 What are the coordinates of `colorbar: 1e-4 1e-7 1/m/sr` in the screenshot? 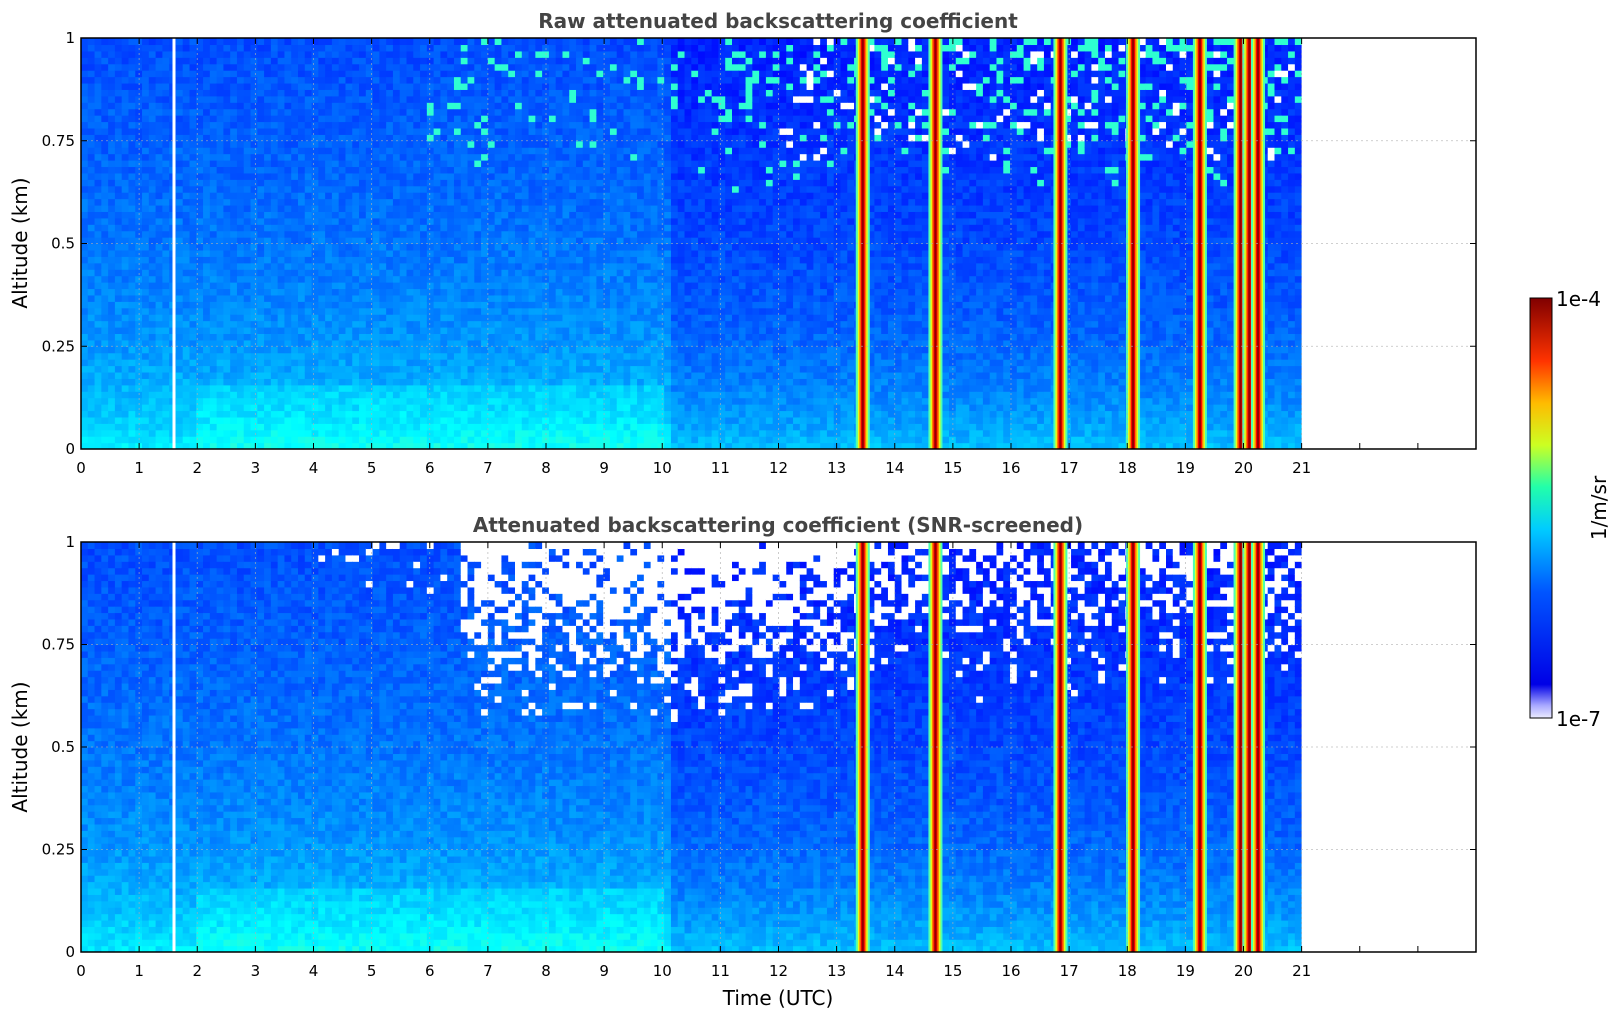 It's located at (1570, 509).